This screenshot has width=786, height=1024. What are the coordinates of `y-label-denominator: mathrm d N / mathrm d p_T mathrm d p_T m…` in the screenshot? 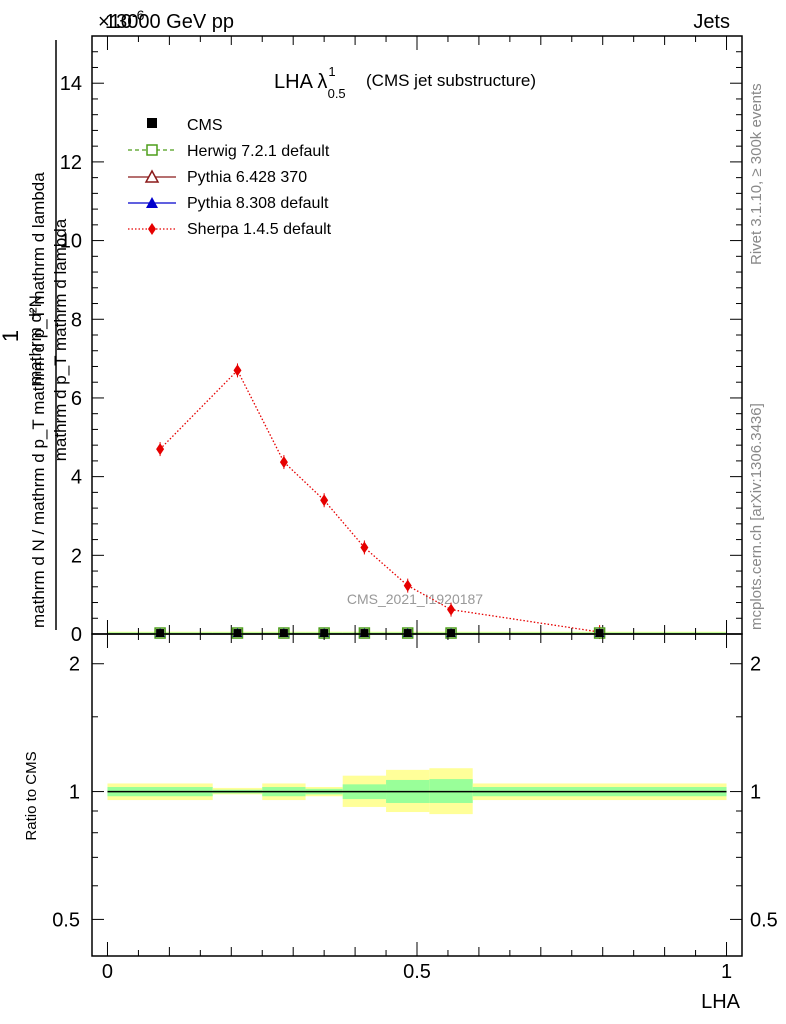 It's located at (38, 400).